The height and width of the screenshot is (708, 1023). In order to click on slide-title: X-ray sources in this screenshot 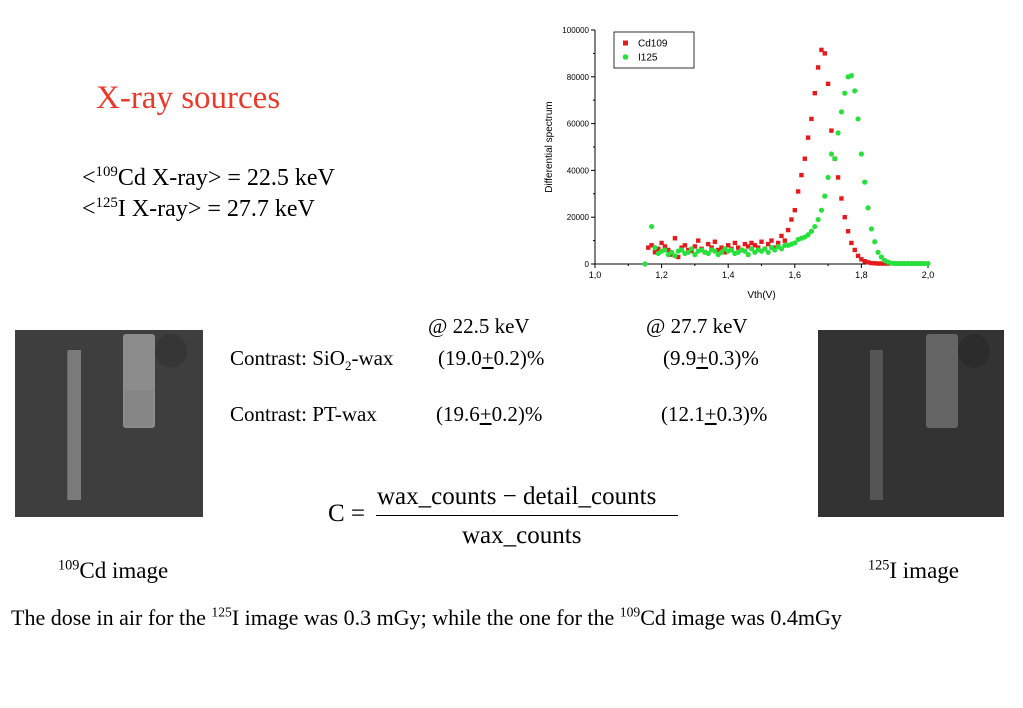, I will do `click(188, 98)`.